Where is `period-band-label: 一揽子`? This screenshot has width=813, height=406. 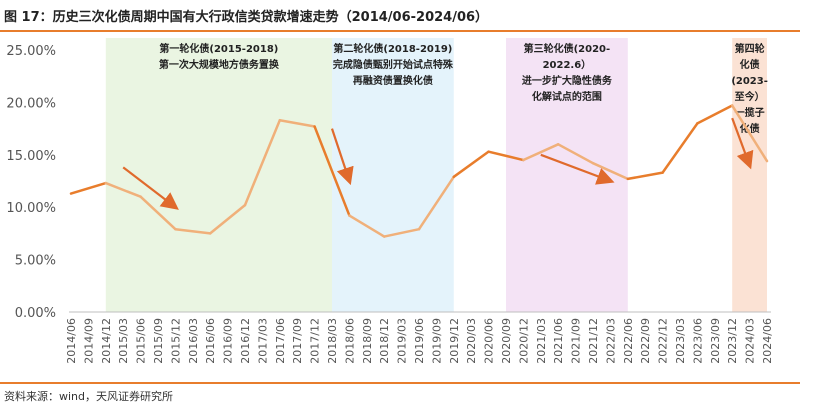 period-band-label: 一揽子 is located at coordinates (750, 112).